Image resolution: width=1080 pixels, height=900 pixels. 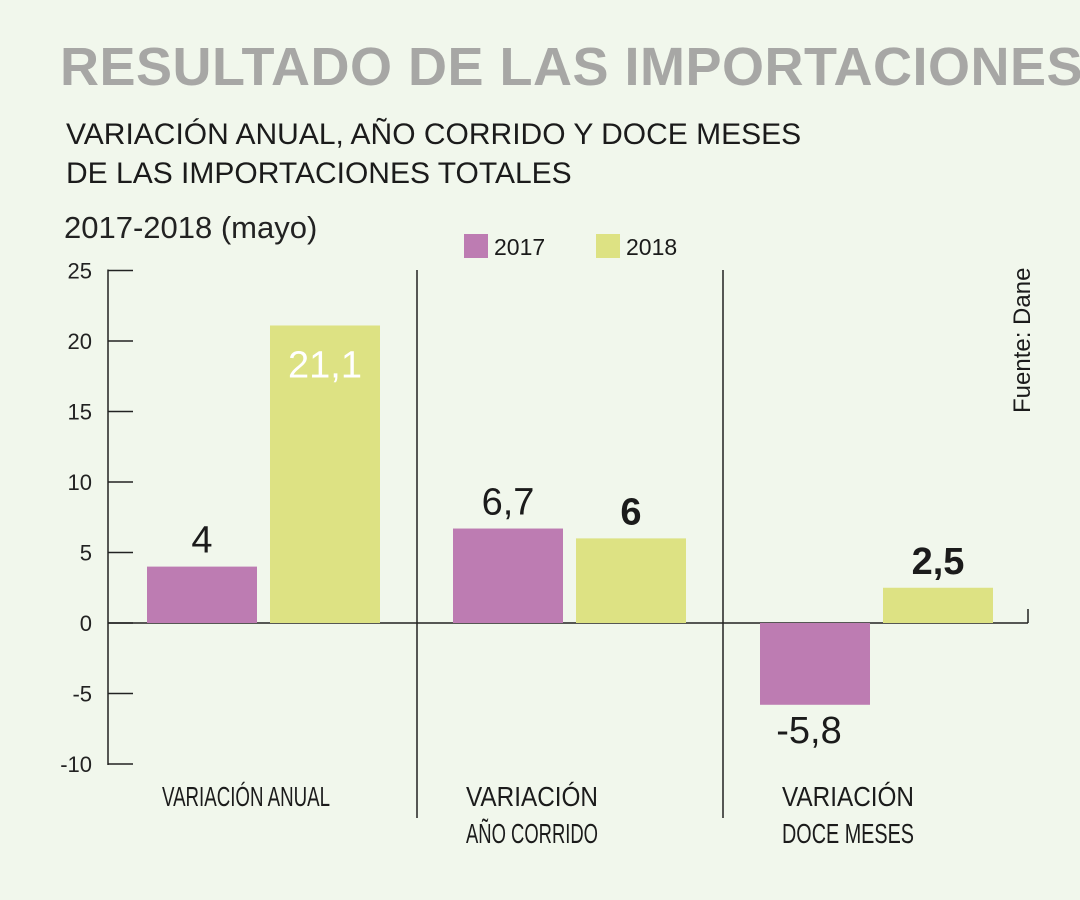 What do you see at coordinates (82, 694) in the screenshot?
I see `y-tick-label: -5` at bounding box center [82, 694].